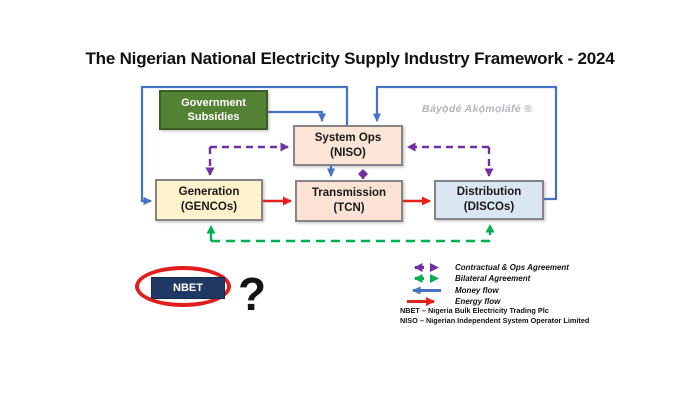 This screenshot has width=700, height=400. Describe the element at coordinates (349, 201) in the screenshot. I see `node-transmission-tcn: Transmission (TCN)` at that location.